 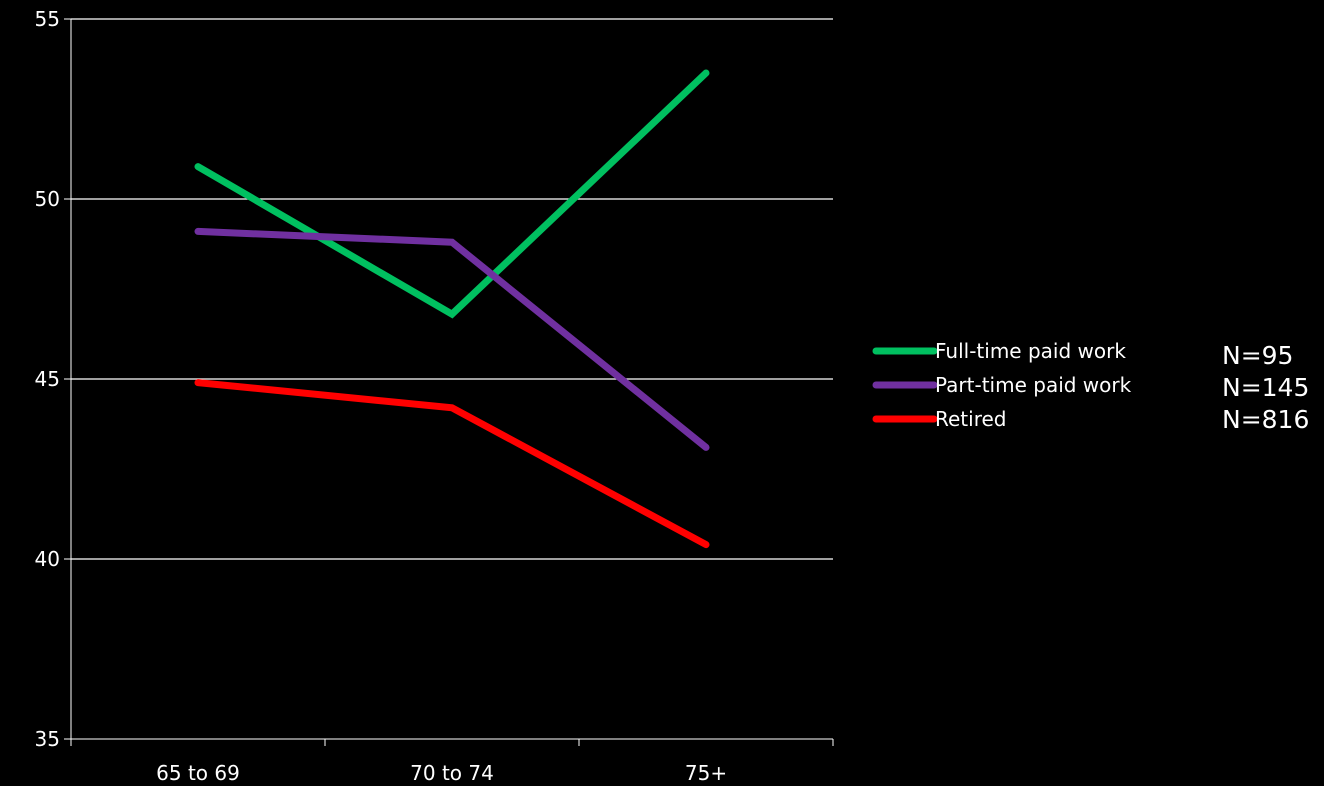 I want to click on x-tick-label: 70 to 74, so click(x=452, y=773).